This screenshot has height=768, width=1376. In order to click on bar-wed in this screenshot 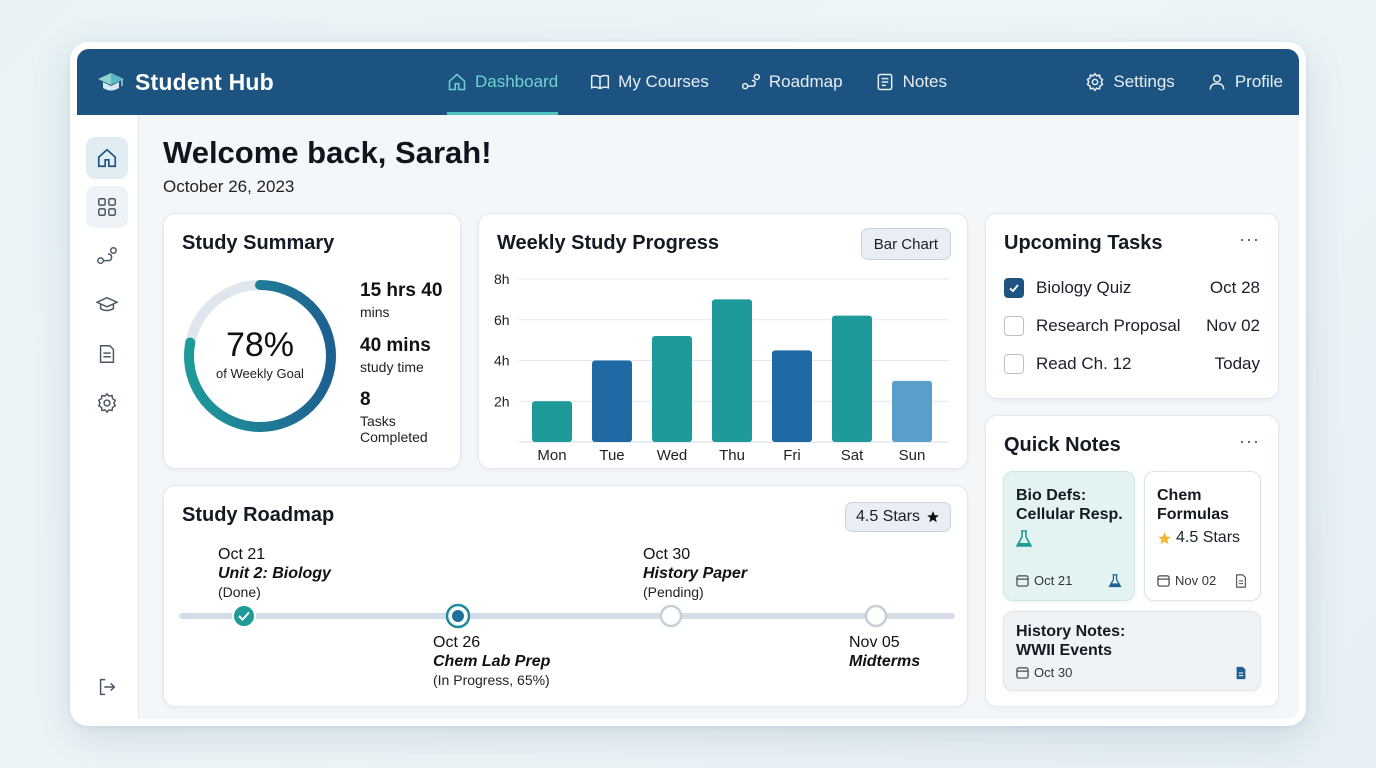, I will do `click(672, 389)`.